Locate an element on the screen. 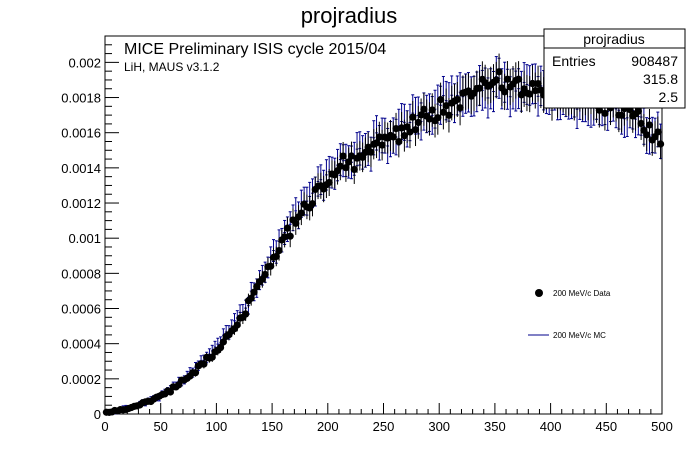 This screenshot has height=474, width=698. legend-marker-data is located at coordinates (539, 293).